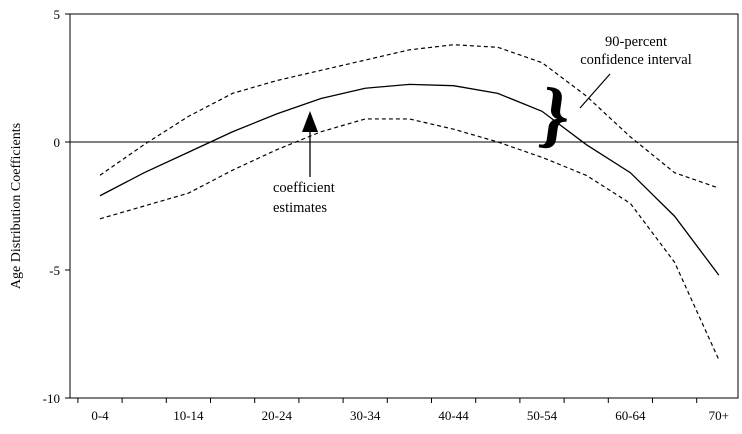  What do you see at coordinates (100, 415) in the screenshot?
I see `x-tick-label: 0-4` at bounding box center [100, 415].